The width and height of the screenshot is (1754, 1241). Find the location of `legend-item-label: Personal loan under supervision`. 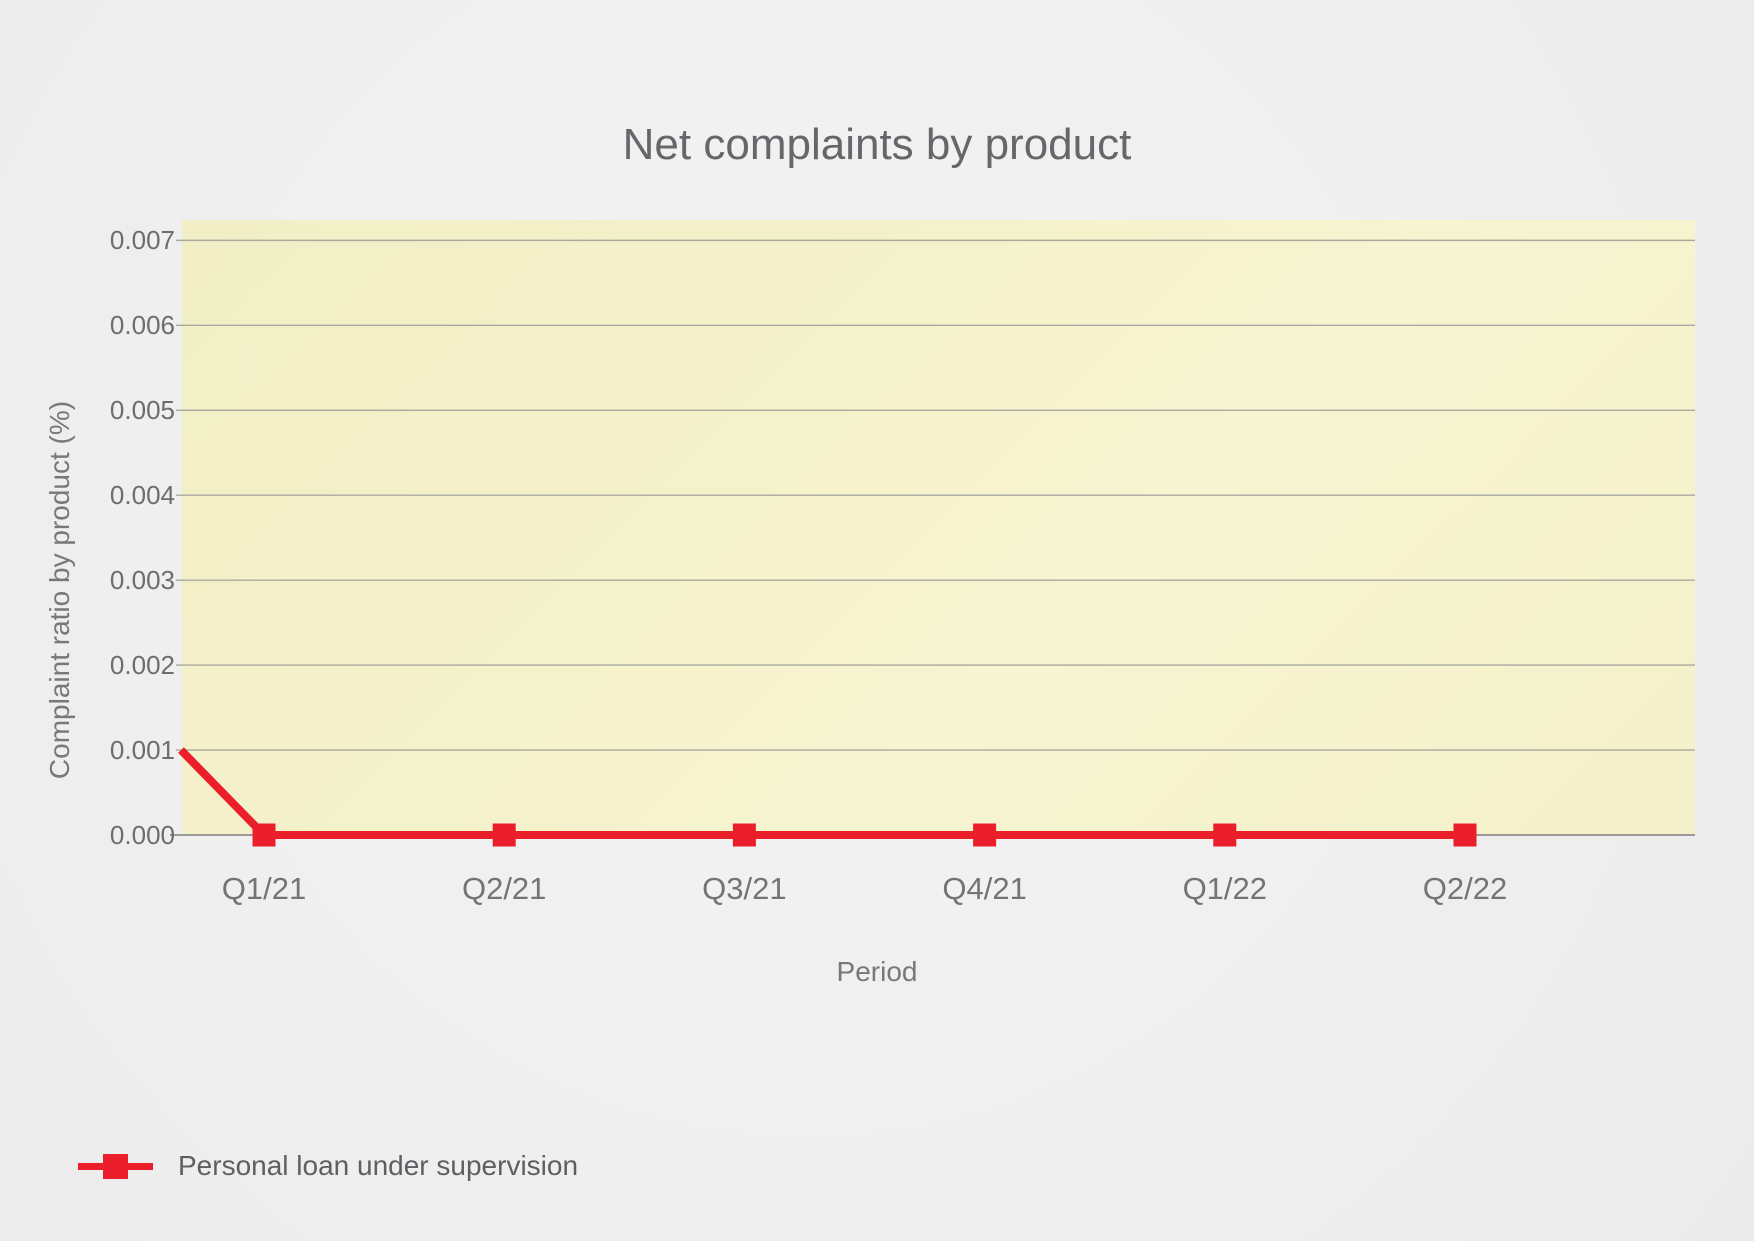

legend-item-label: Personal loan under supervision is located at coordinates (378, 1165).